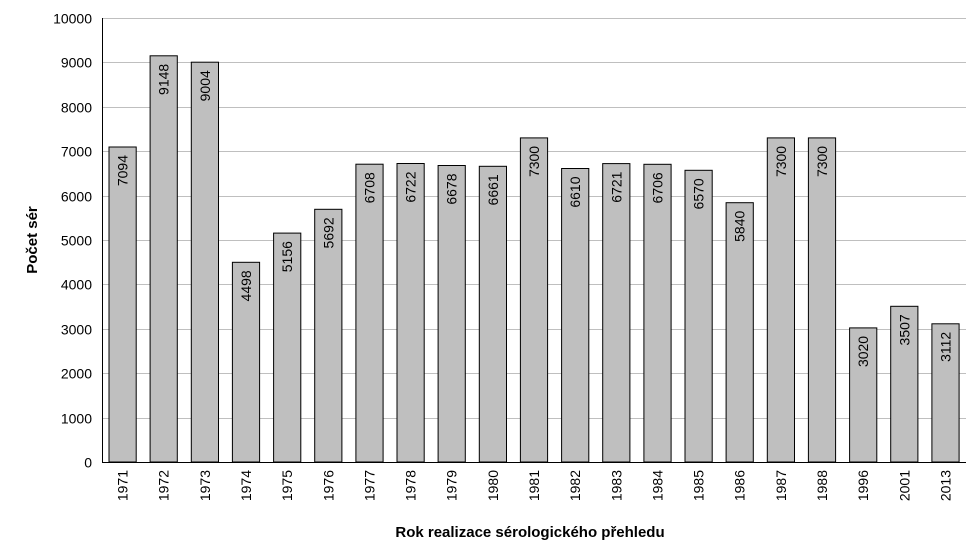  Describe the element at coordinates (699, 485) in the screenshot. I see `x-tick-label: 1985` at that location.